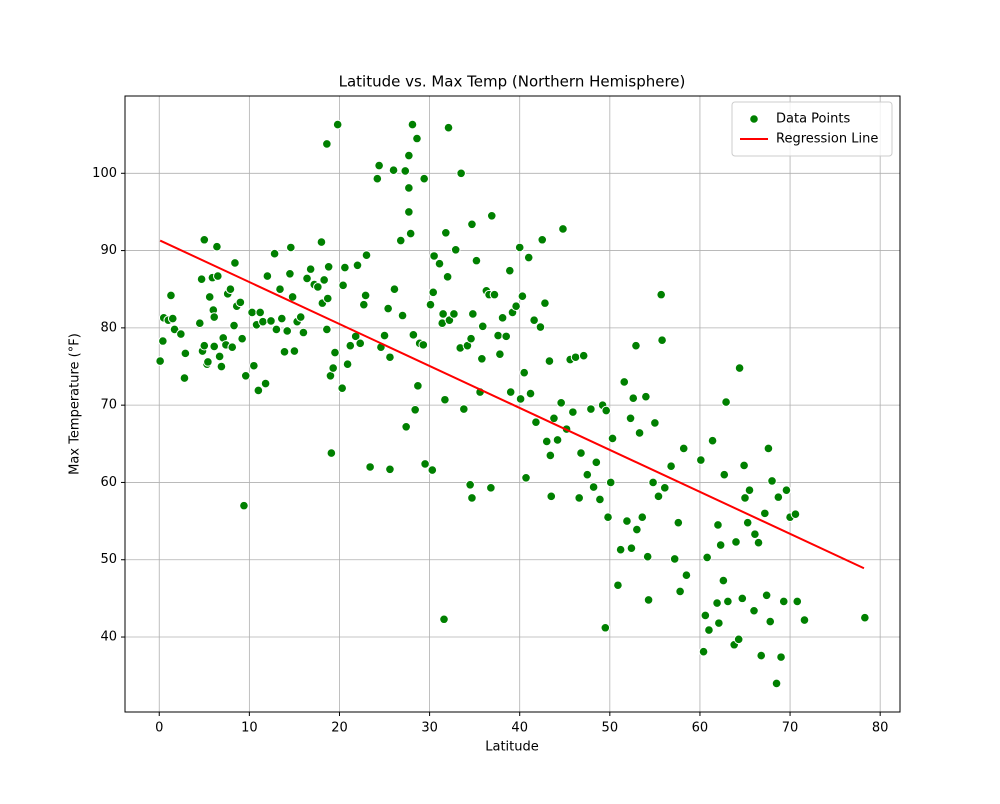  What do you see at coordinates (429, 728) in the screenshot?
I see `x-tick-label: 30` at bounding box center [429, 728].